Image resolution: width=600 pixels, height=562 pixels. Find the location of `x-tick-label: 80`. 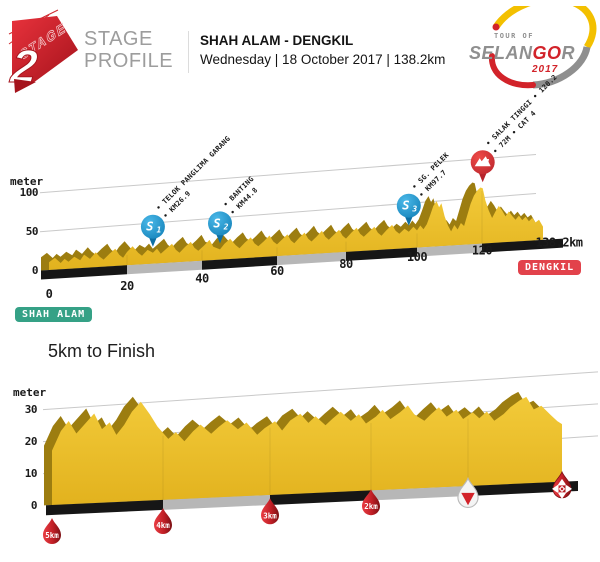

x-tick-label: 80 is located at coordinates (346, 264).